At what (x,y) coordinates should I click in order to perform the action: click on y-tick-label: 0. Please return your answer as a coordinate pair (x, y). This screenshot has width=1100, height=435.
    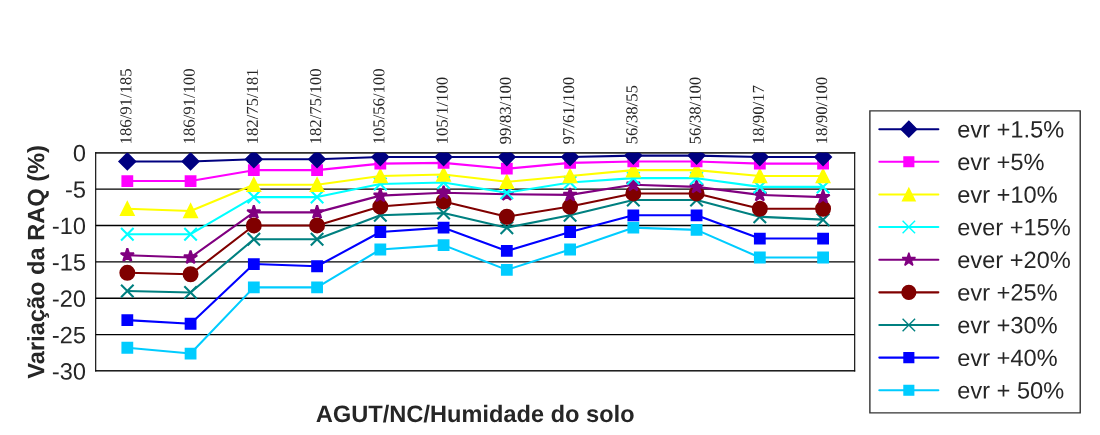
    Looking at the image, I should click on (79, 153).